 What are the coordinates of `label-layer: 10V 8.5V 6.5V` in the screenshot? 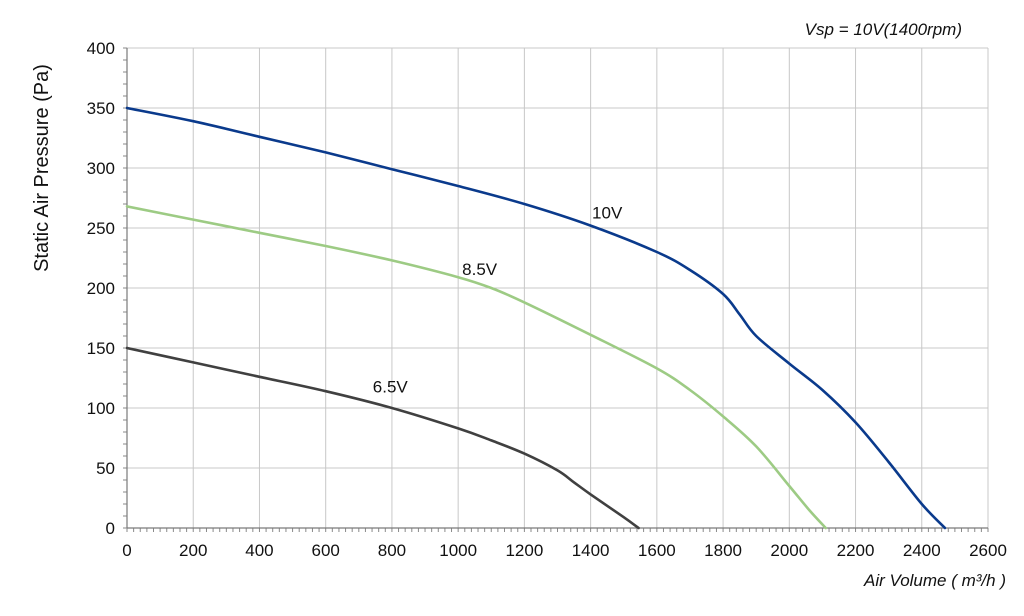 It's located at (498, 299).